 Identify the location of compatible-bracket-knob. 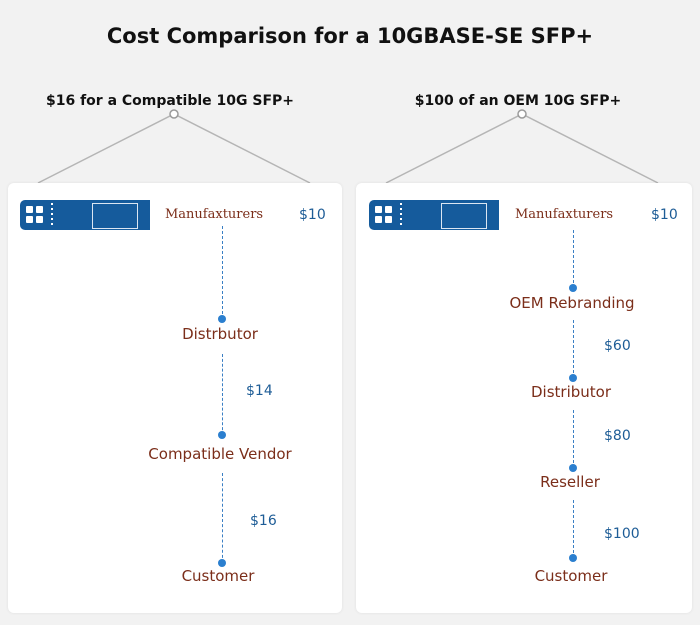
(174, 114).